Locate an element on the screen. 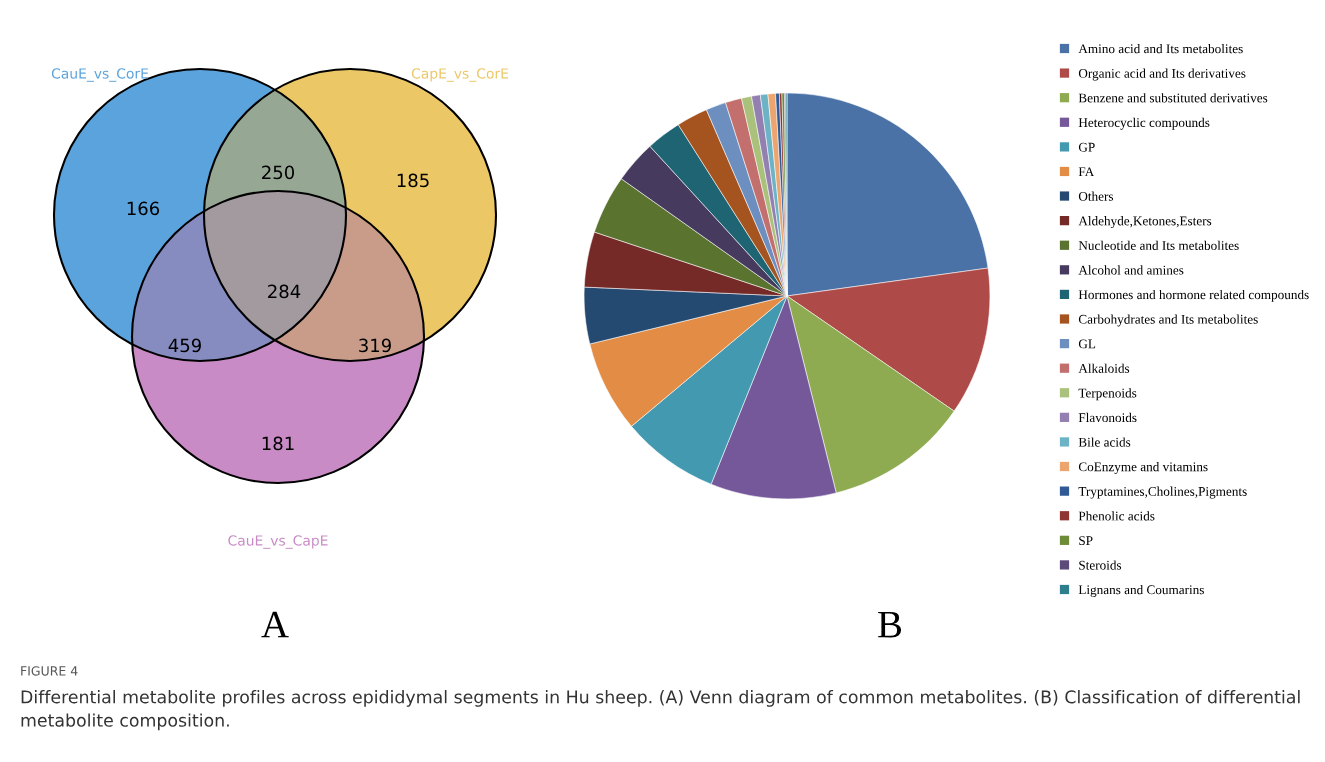 This screenshot has width=1325, height=762. legend-label: SP is located at coordinates (1086, 541).